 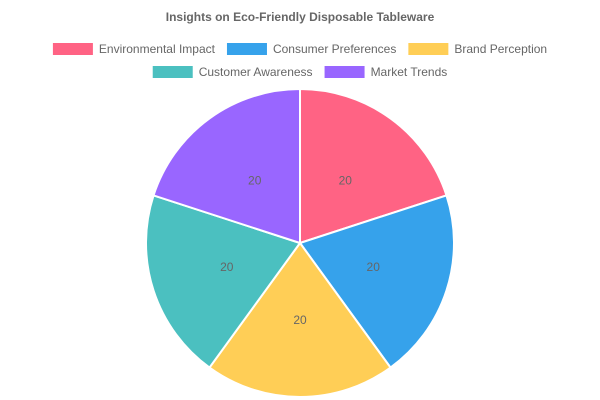 What do you see at coordinates (255, 181) in the screenshot?
I see `data-label-market-trends: 20` at bounding box center [255, 181].